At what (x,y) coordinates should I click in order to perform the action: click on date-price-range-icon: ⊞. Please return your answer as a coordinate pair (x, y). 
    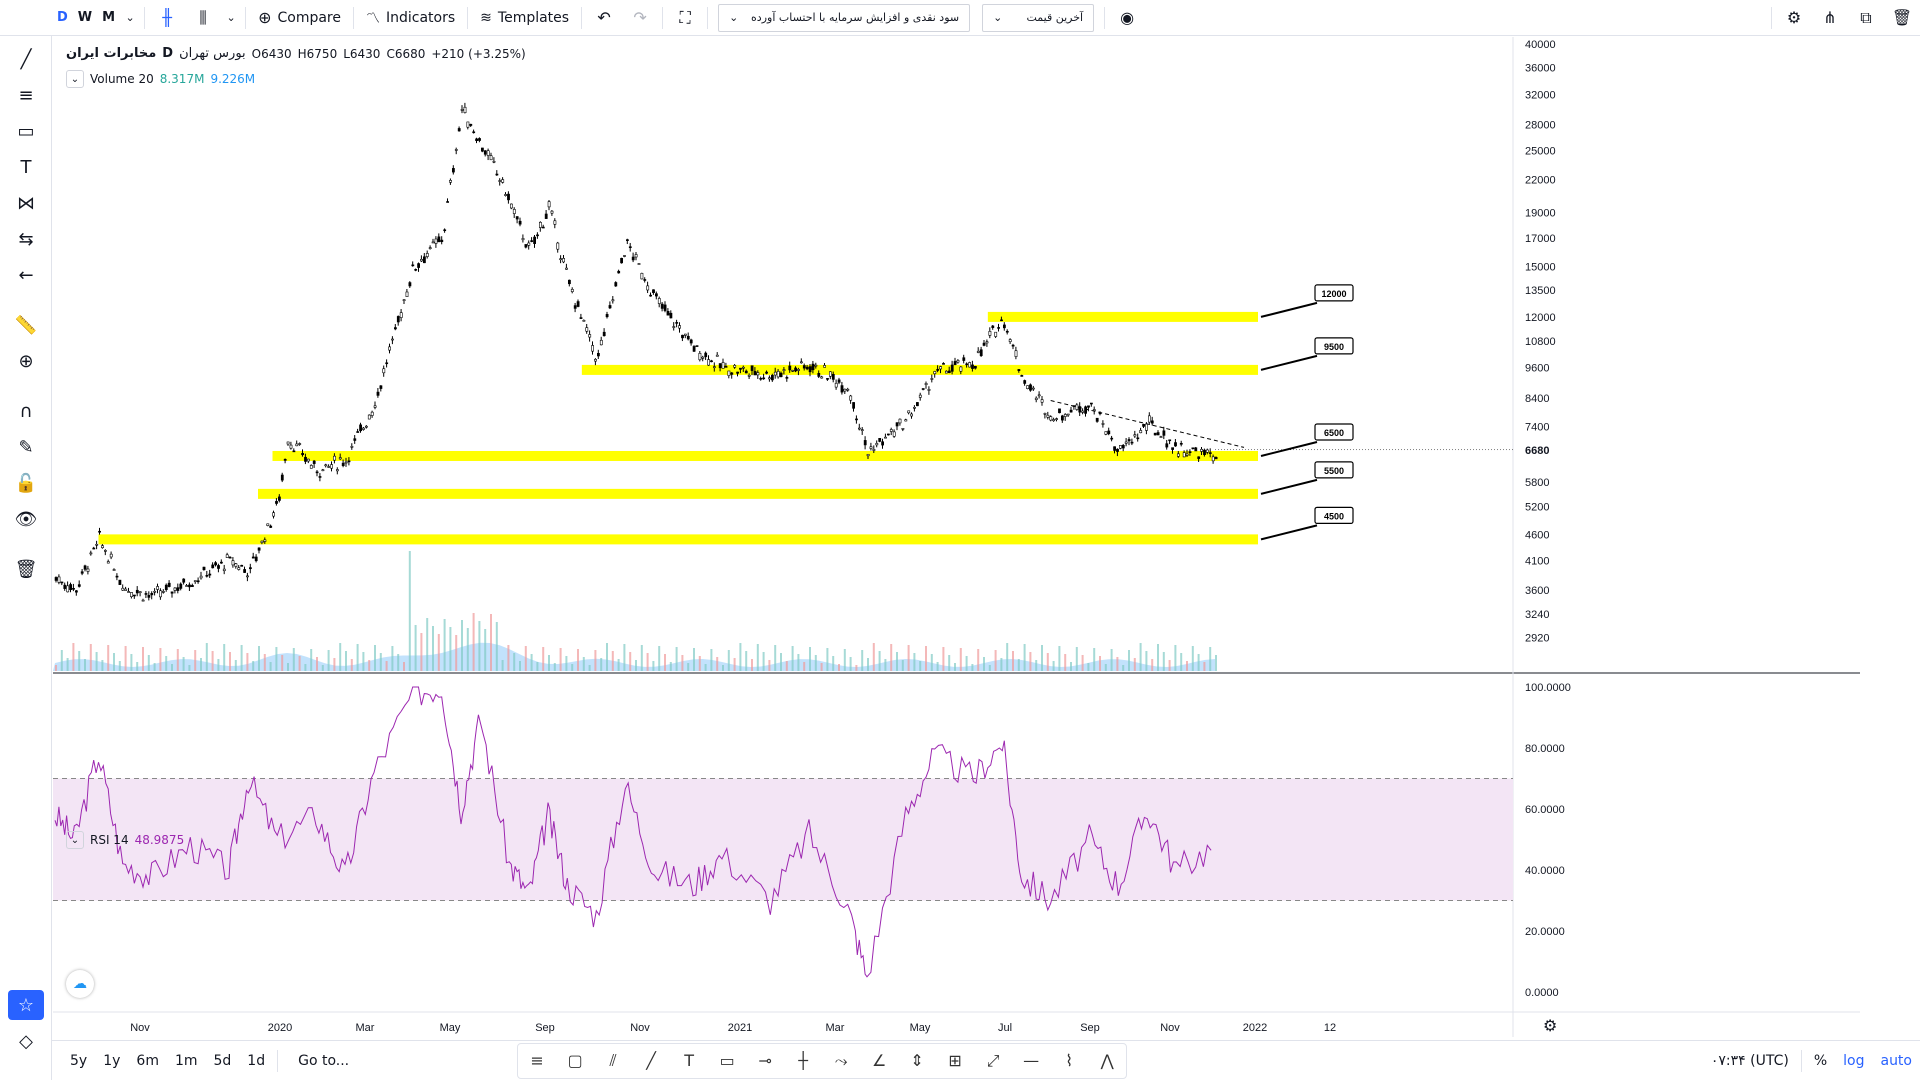
    Looking at the image, I should click on (955, 1060).